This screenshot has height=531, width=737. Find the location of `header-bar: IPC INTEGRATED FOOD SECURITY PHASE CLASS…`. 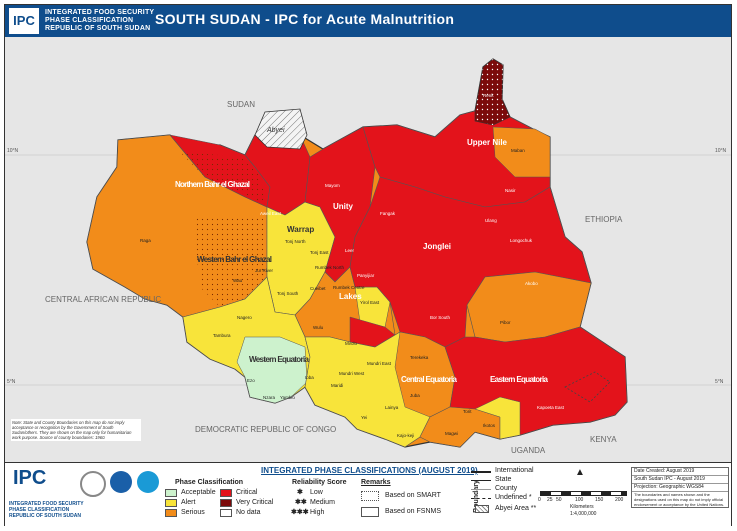

header-bar: IPC INTEGRATED FOOD SECURITY PHASE CLASS… is located at coordinates (368, 21).